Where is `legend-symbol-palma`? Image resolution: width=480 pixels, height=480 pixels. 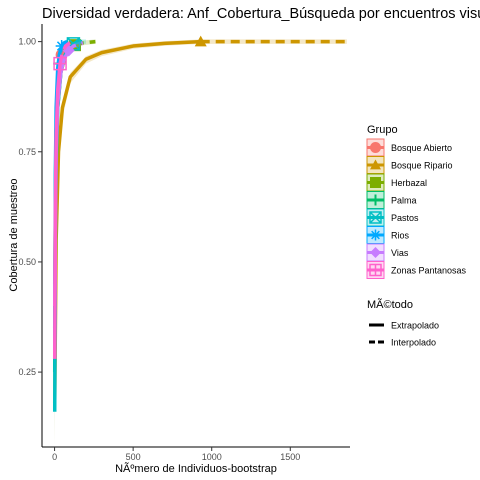 legend-symbol-palma is located at coordinates (375, 200).